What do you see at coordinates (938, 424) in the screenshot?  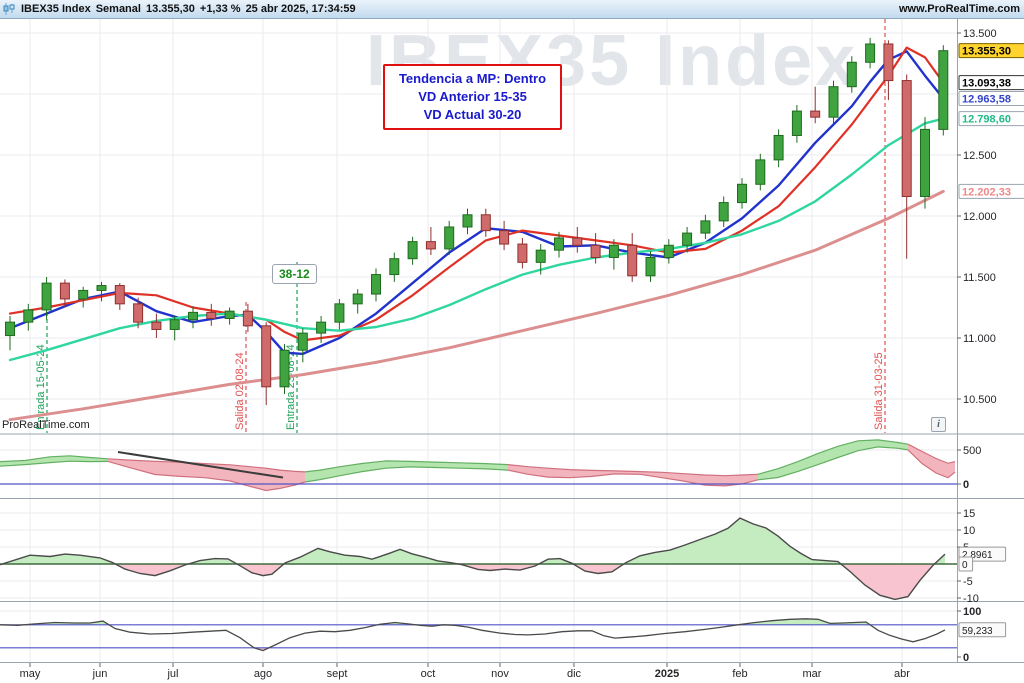 I see `info-icon: i` at bounding box center [938, 424].